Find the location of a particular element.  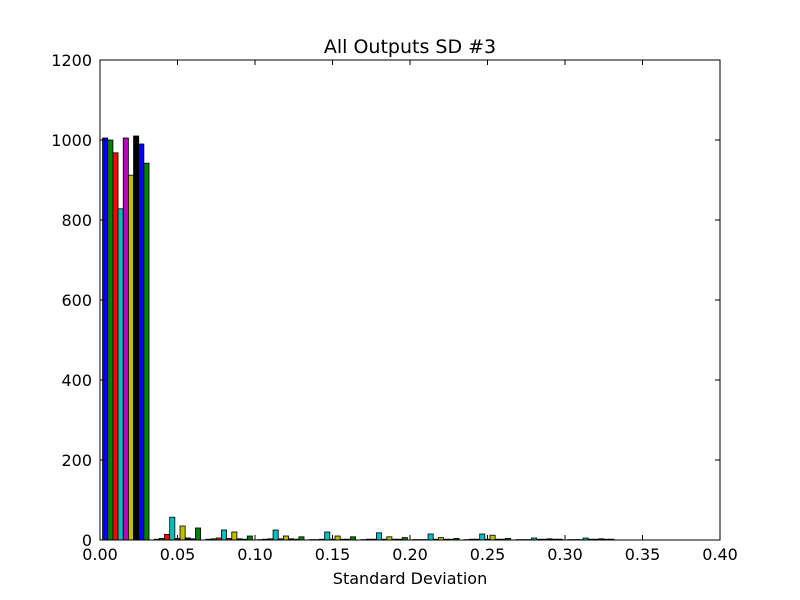

x-tick-label: 0.20 is located at coordinates (410, 554).